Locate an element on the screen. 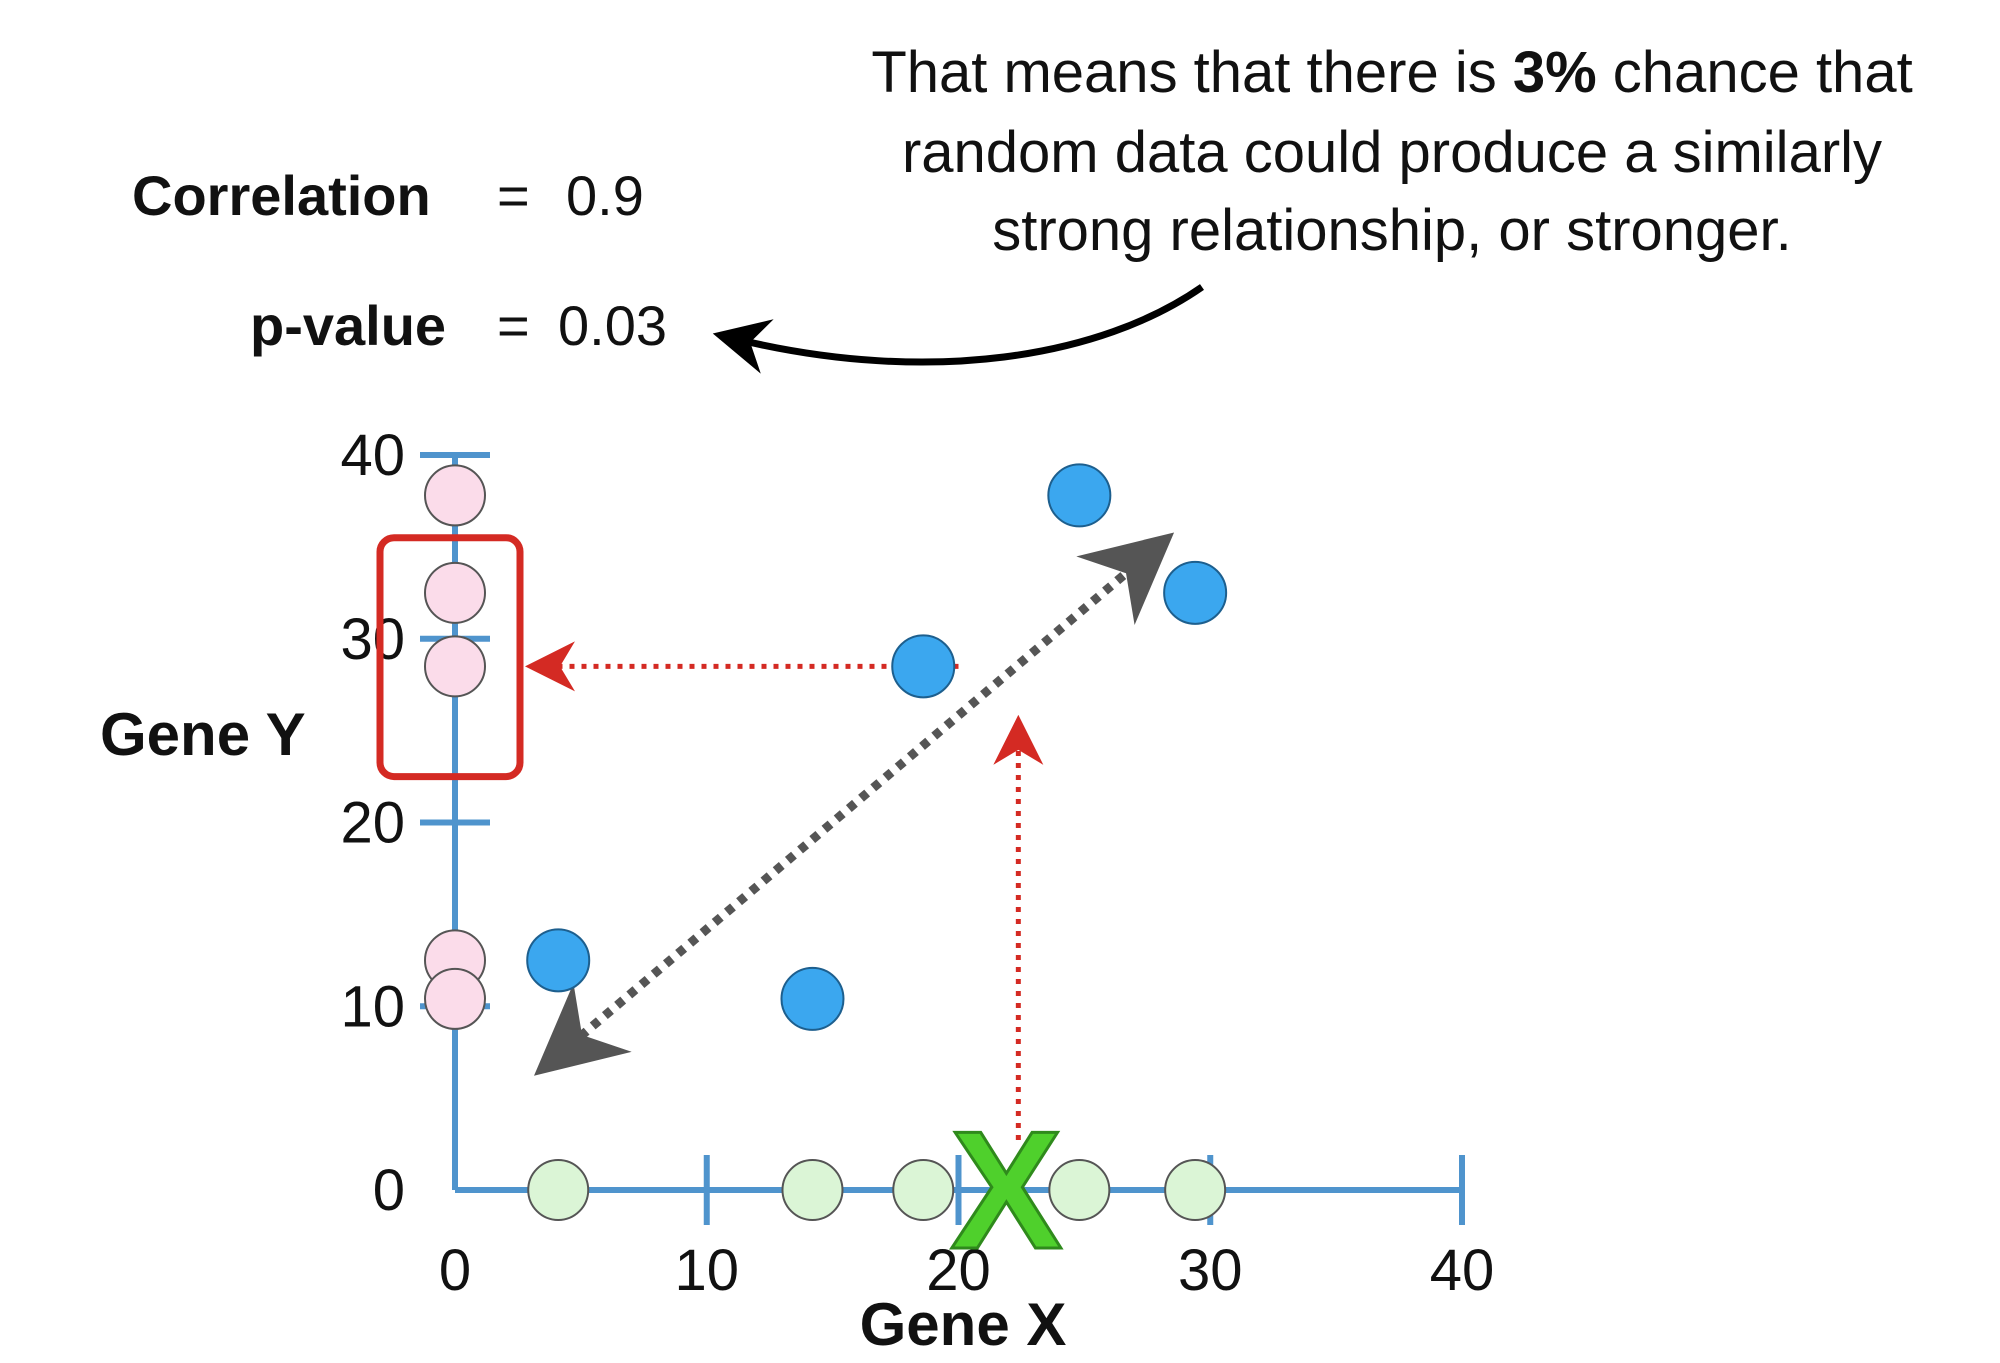  y-axis-label: Gene Y is located at coordinates (203, 734).